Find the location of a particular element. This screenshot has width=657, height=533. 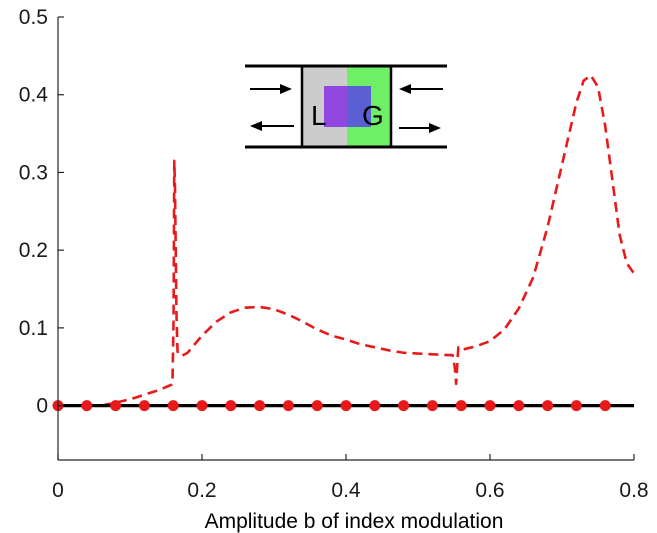

inset-overlap-left is located at coordinates (336, 106).